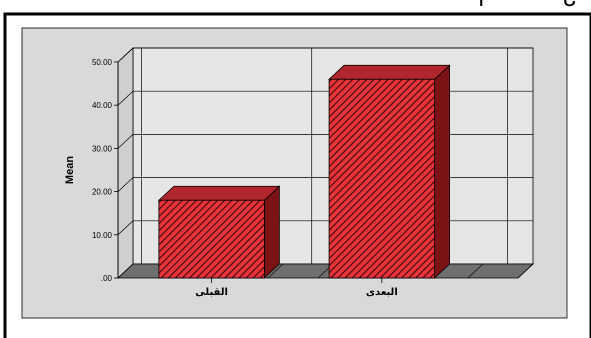 The height and width of the screenshot is (338, 591). What do you see at coordinates (485, 6) in the screenshot?
I see `top-clipped-text: ᒌ` at bounding box center [485, 6].